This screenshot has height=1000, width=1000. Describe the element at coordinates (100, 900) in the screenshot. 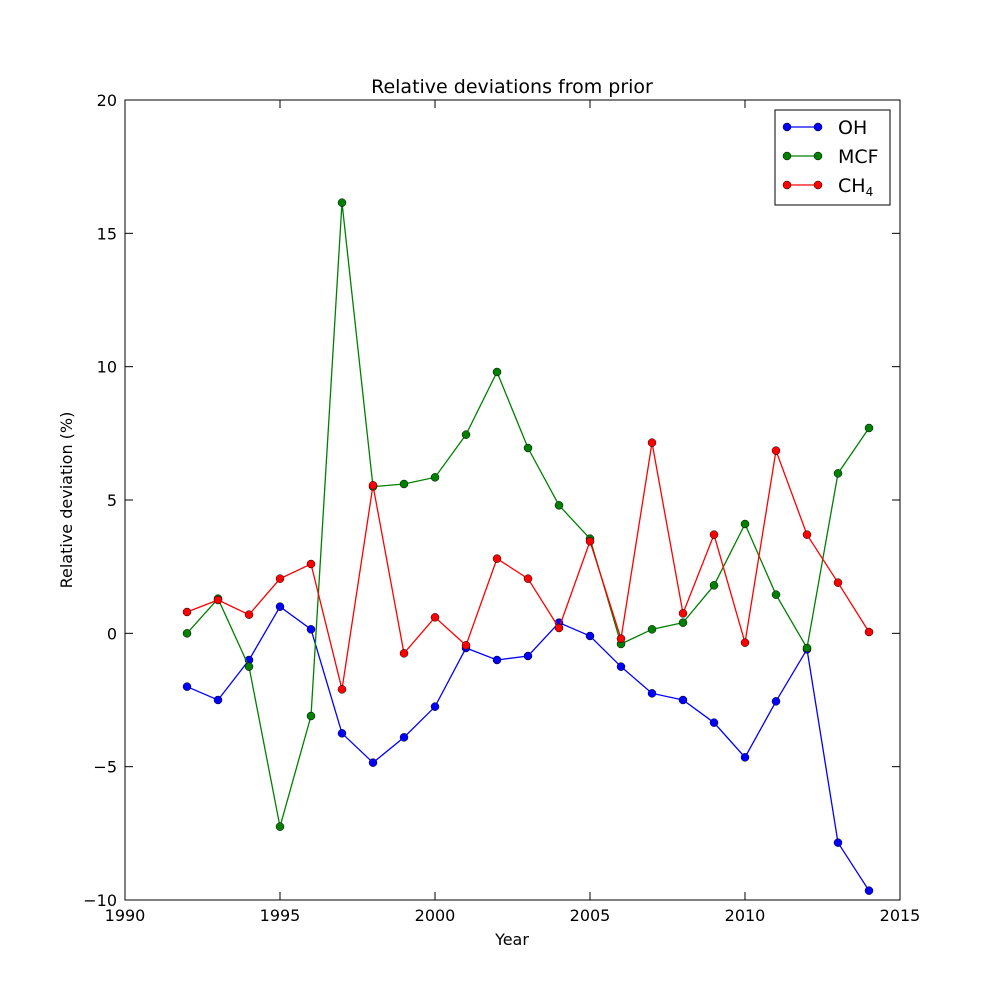

I see `y-tick-label: −10` at that location.